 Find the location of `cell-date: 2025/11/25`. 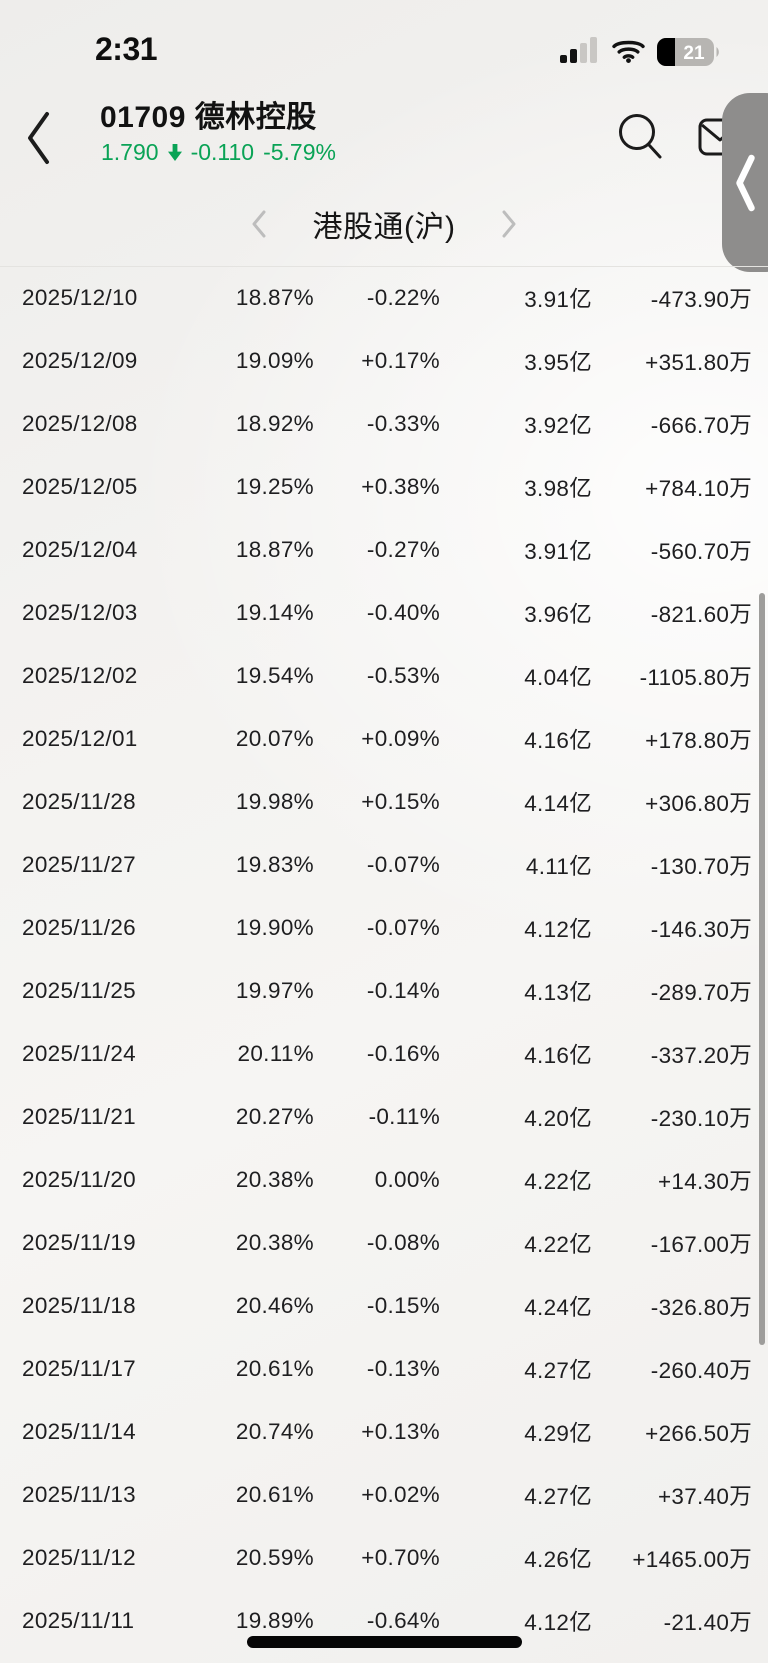

cell-date: 2025/11/25 is located at coordinates (79, 990).